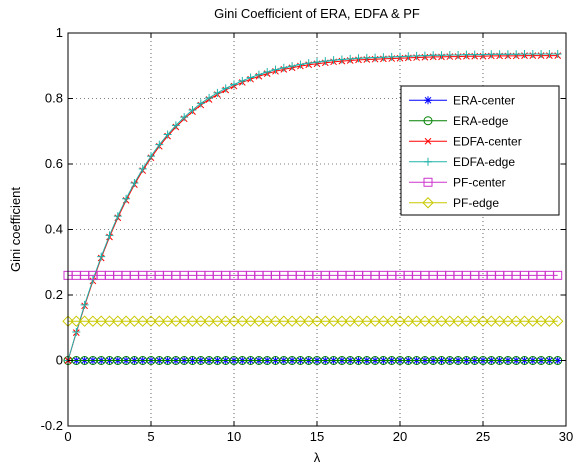 The image size is (580, 466). What do you see at coordinates (487, 141) in the screenshot?
I see `legend-label: EDFA-center` at bounding box center [487, 141].